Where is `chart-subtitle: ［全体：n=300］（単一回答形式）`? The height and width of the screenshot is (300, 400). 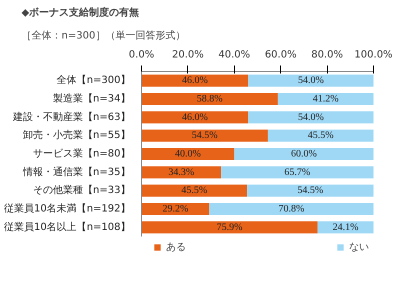
chart-subtitle: ［全体：n=300］（単一回答形式） is located at coordinates (104, 36).